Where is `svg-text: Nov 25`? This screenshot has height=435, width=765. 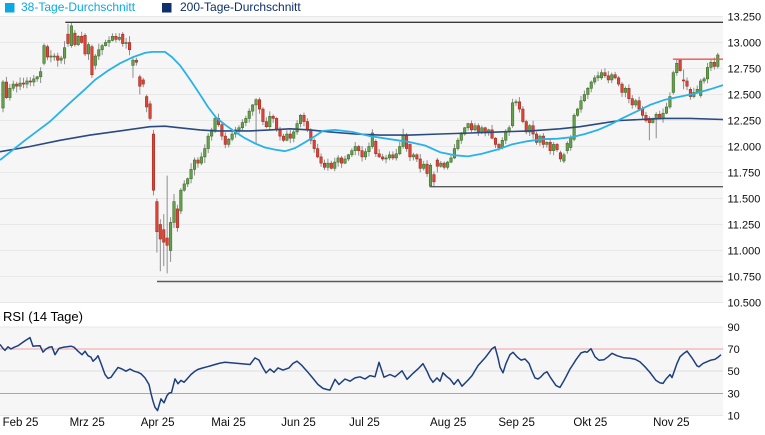 svg-text: Nov 25 is located at coordinates (671, 423).